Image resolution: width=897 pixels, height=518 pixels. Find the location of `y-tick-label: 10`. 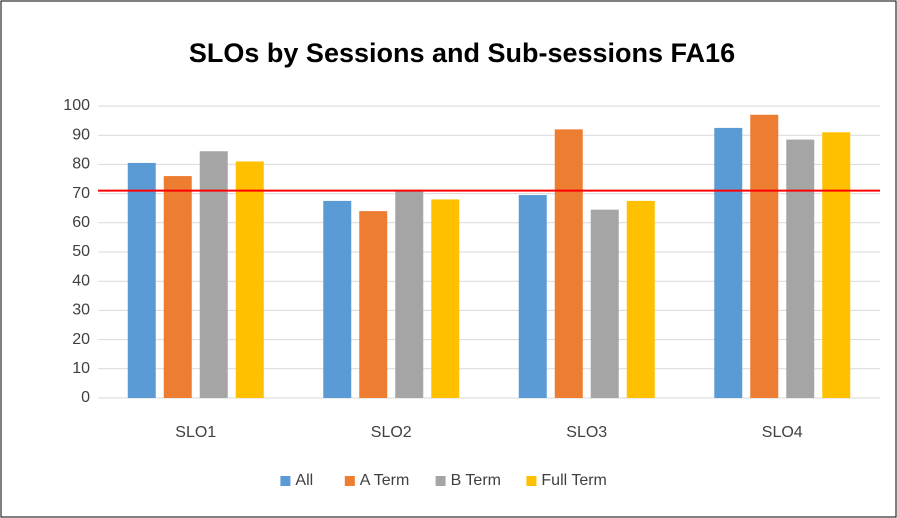

y-tick-label: 10 is located at coordinates (81, 368).